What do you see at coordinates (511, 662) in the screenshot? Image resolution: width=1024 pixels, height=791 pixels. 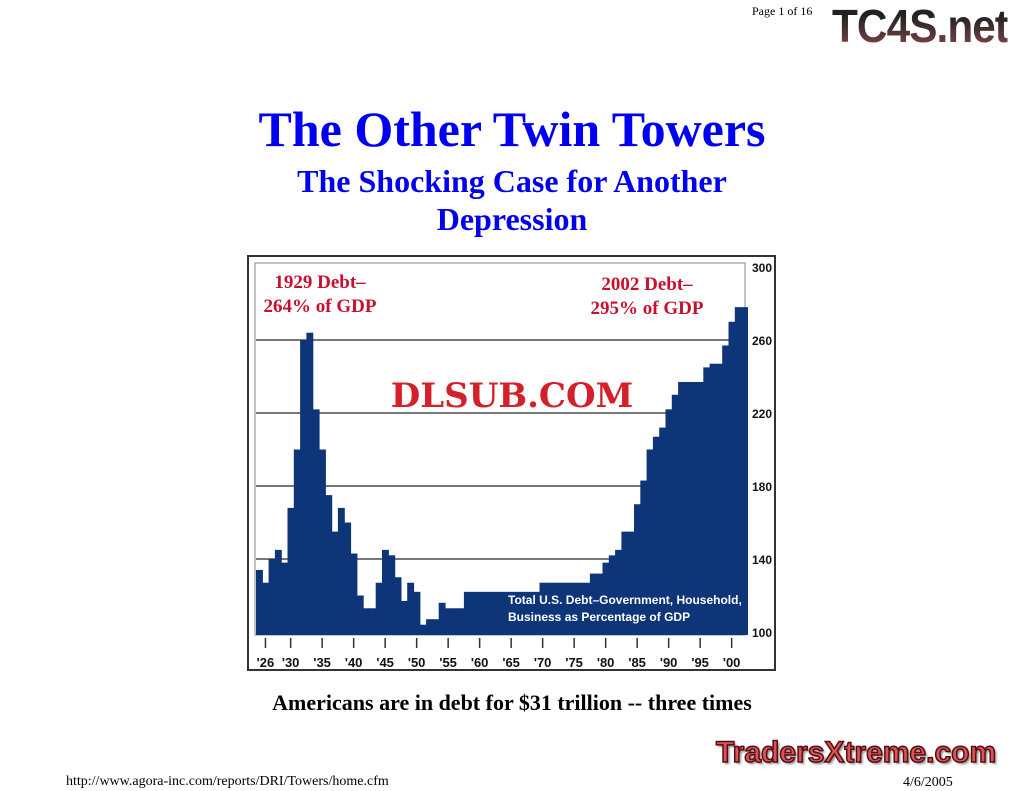 I see `x-tick-label: '65` at bounding box center [511, 662].